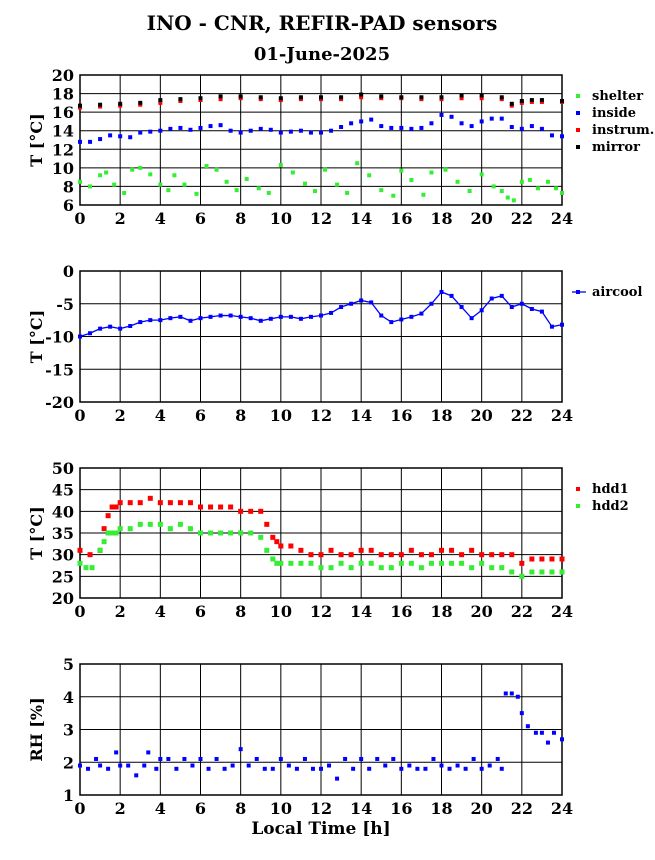 The height and width of the screenshot is (860, 655). What do you see at coordinates (401, 611) in the screenshot?
I see `x-tick-label: 16` at bounding box center [401, 611].